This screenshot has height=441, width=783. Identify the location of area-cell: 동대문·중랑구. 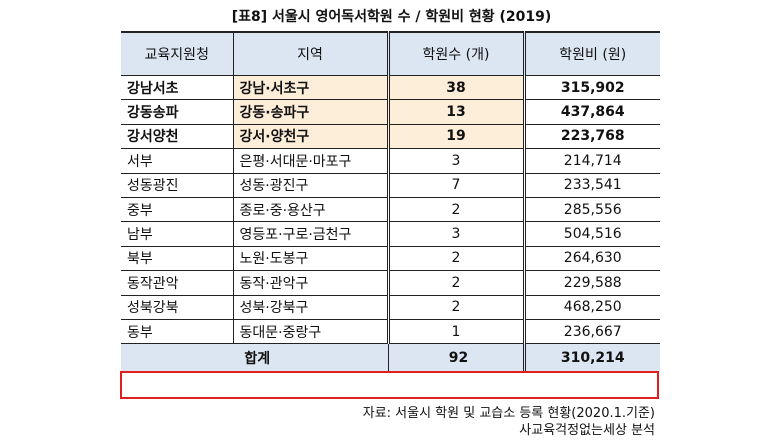
(310, 332).